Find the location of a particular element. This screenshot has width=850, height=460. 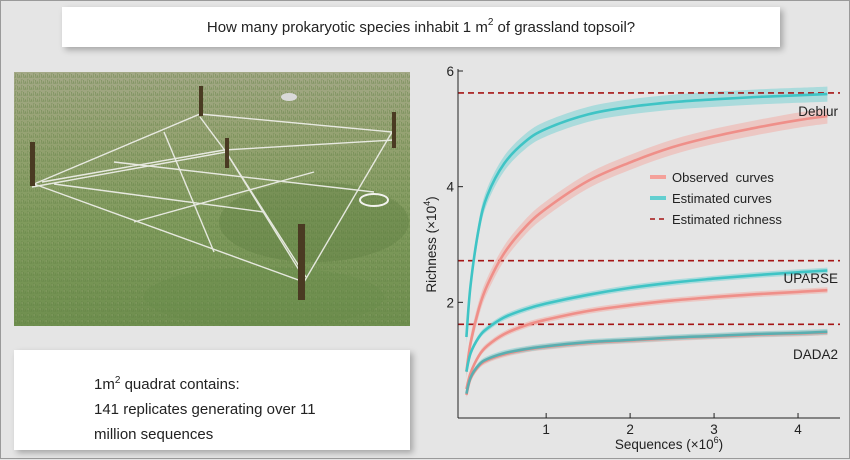

legend-richness-label: Estimated richness is located at coordinates (727, 219).